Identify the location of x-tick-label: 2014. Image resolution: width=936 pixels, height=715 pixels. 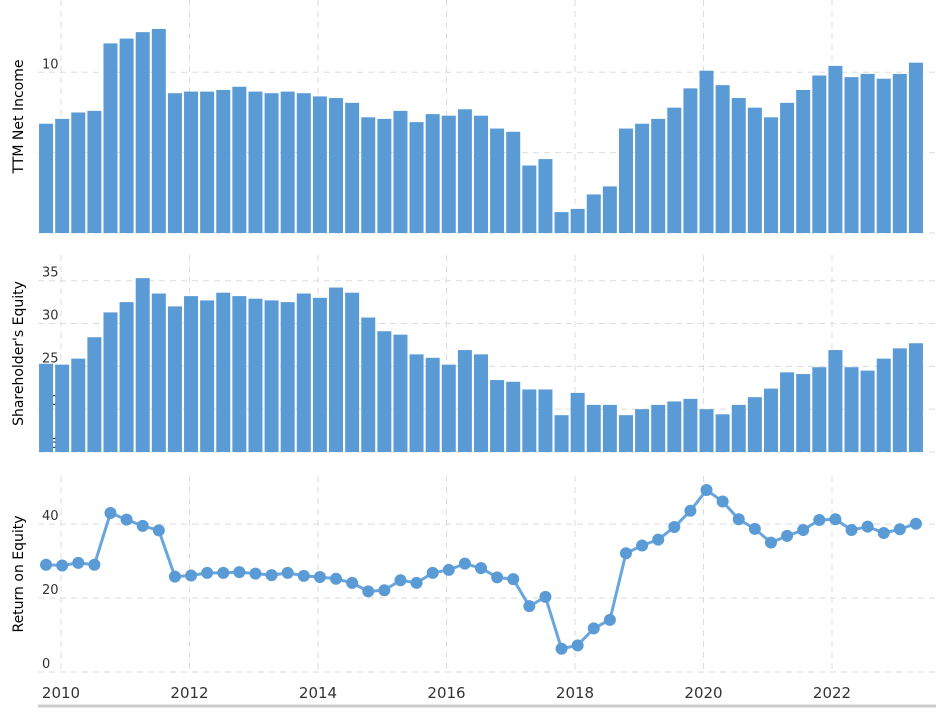
(318, 693).